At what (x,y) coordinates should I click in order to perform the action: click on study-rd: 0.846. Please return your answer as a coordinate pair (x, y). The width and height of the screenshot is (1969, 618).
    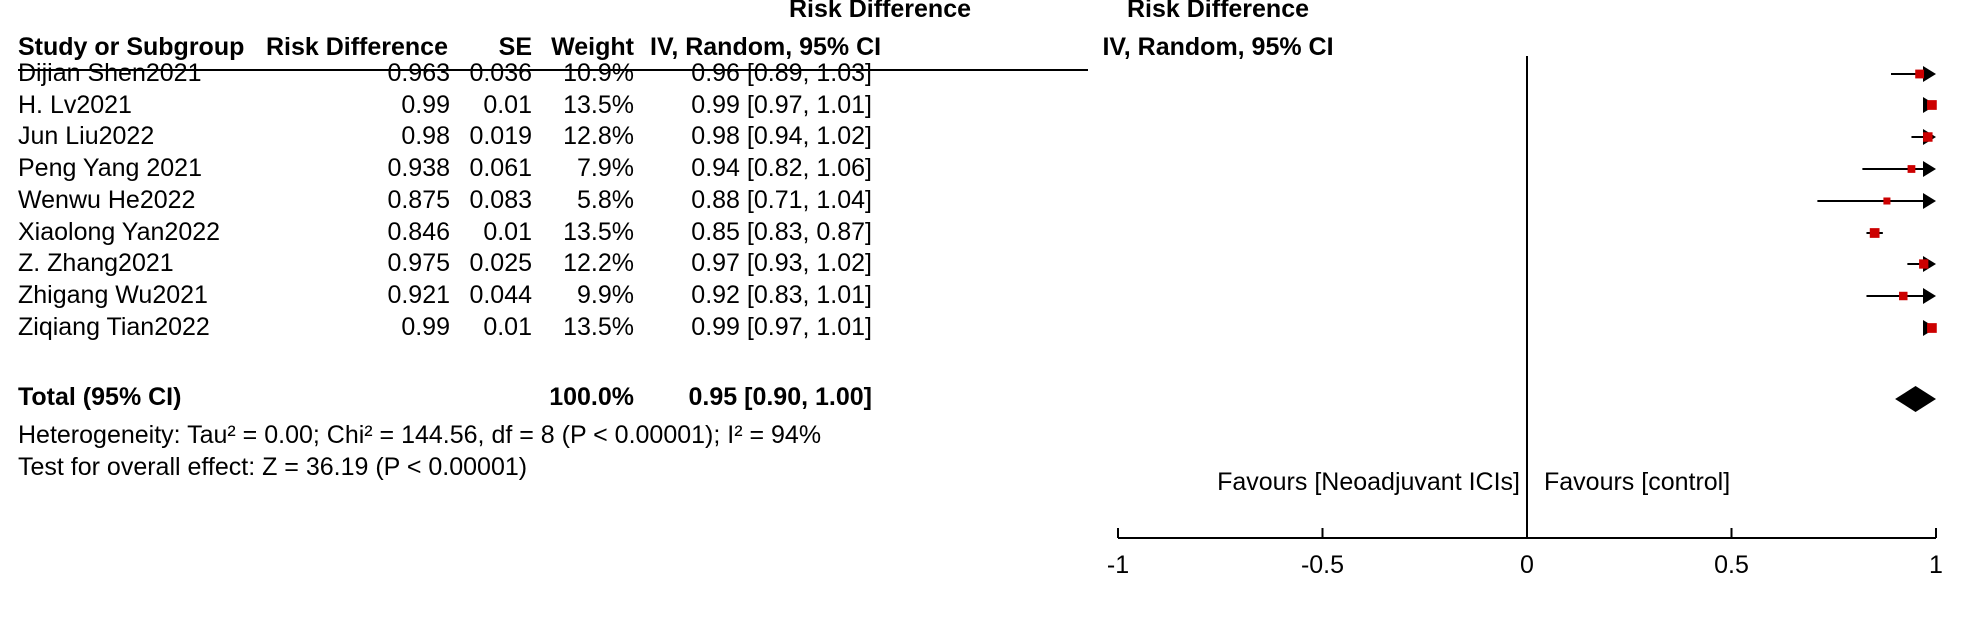
    Looking at the image, I should click on (418, 232).